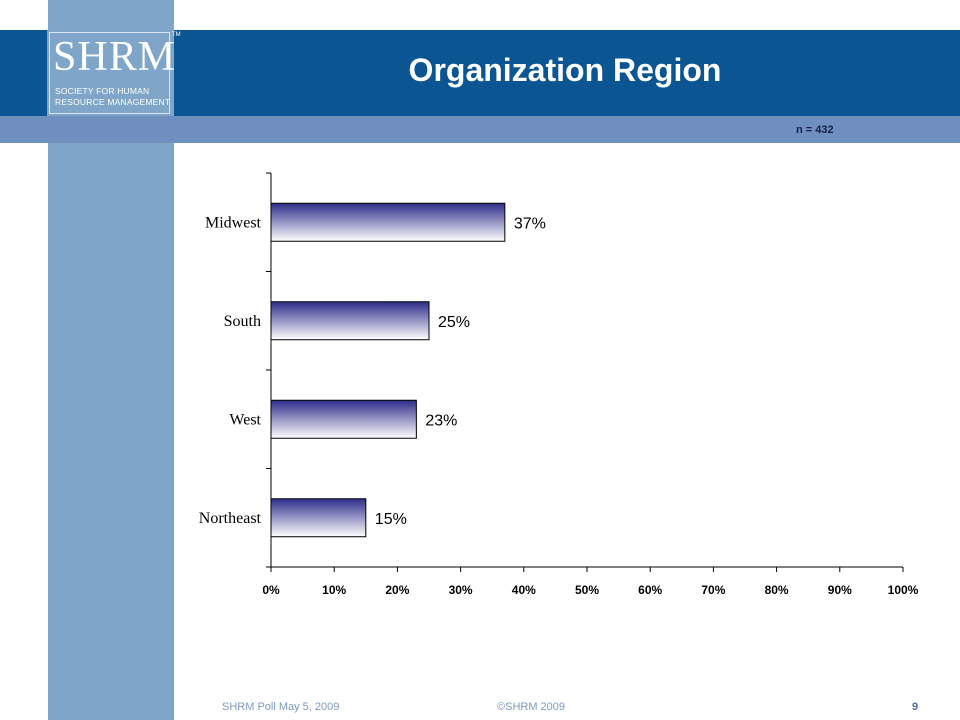  I want to click on x-tick-label: 20%, so click(397, 590).